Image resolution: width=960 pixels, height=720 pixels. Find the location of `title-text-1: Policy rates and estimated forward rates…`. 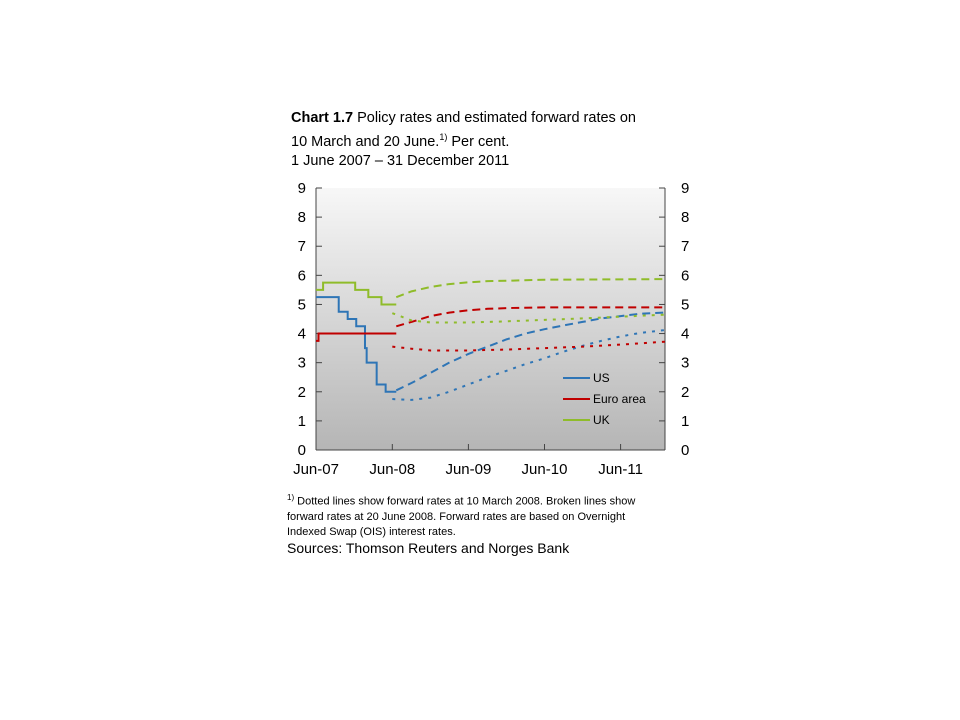

title-text-1: Policy rates and estimated forward rates… is located at coordinates (496, 118).